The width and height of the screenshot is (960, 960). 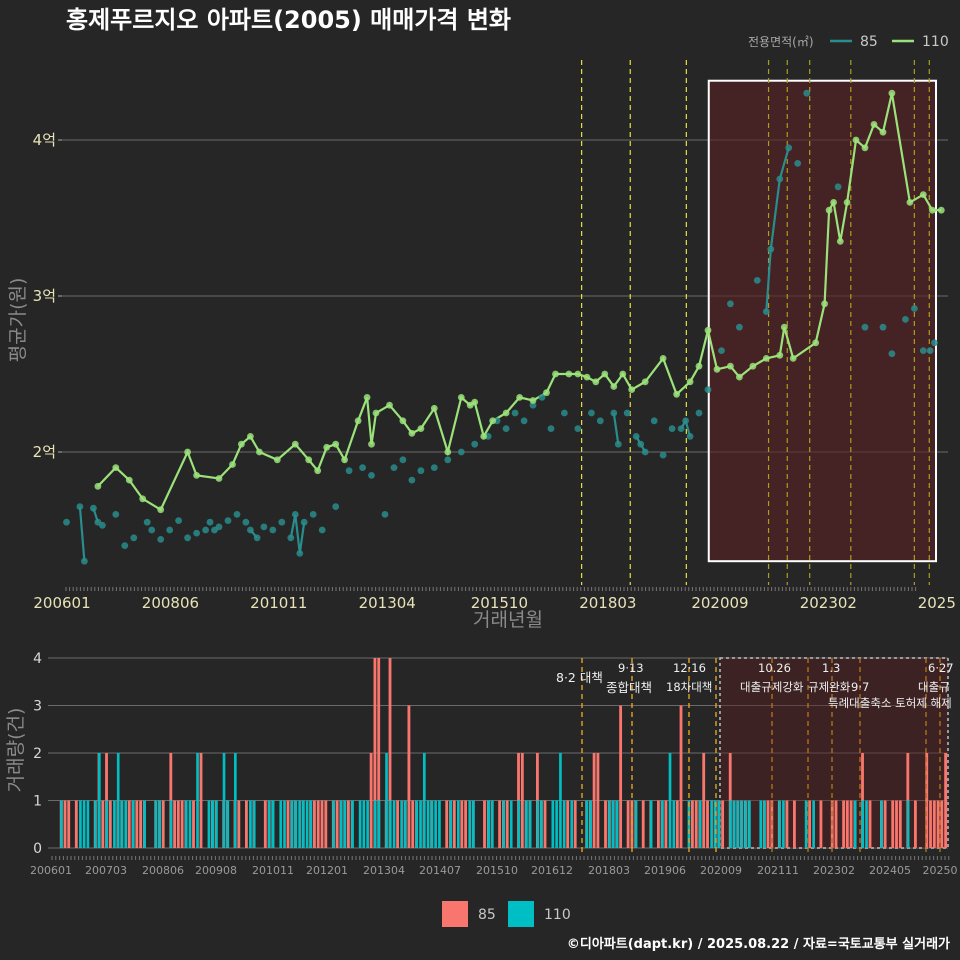 What do you see at coordinates (163, 870) in the screenshot?
I see `lower-xtick-label-2: 200806` at bounding box center [163, 870].